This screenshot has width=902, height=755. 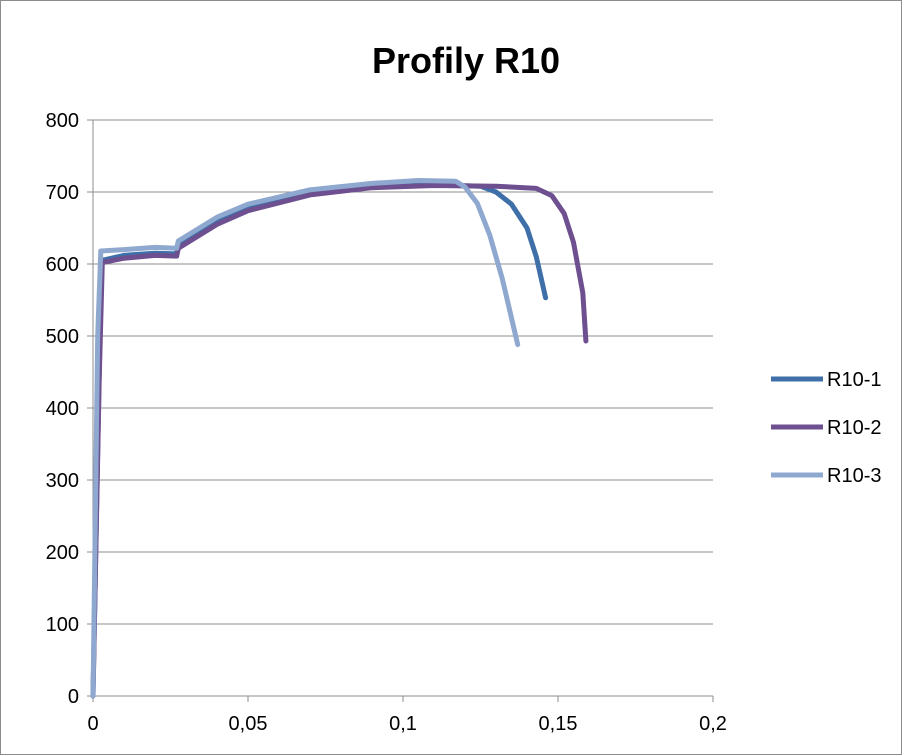 What do you see at coordinates (854, 428) in the screenshot?
I see `legend-label-r10-2: R10-2` at bounding box center [854, 428].